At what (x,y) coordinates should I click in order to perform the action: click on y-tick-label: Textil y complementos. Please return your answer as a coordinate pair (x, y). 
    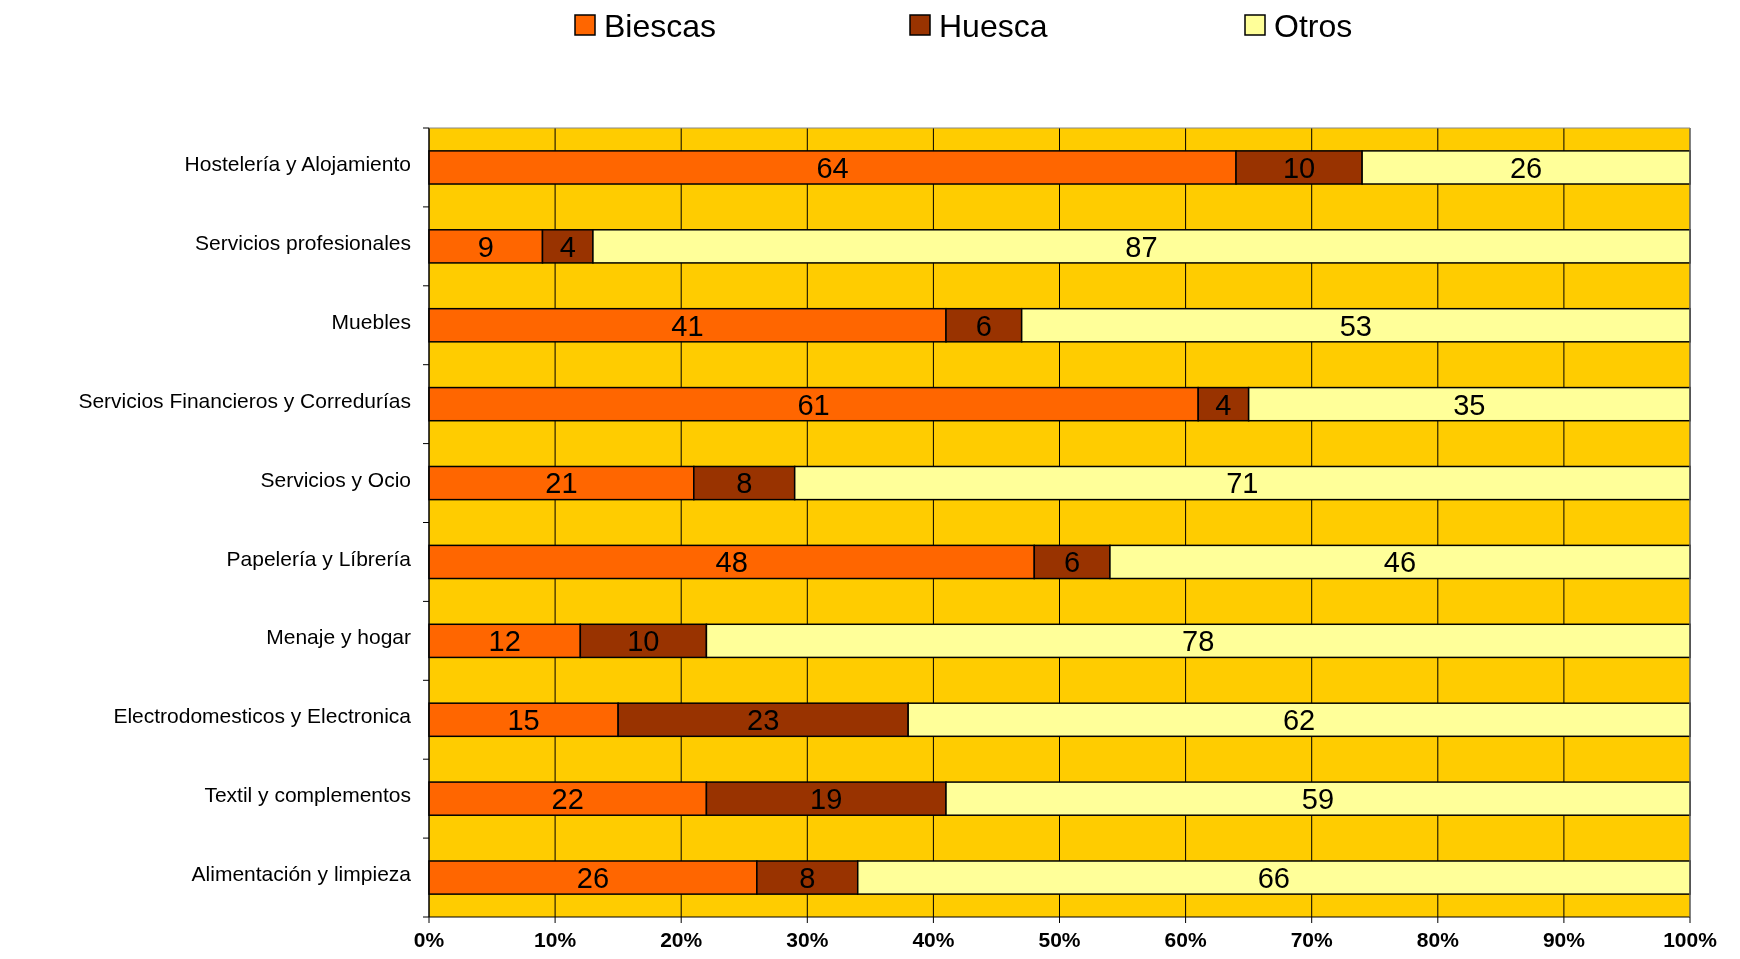
    Looking at the image, I should click on (307, 795).